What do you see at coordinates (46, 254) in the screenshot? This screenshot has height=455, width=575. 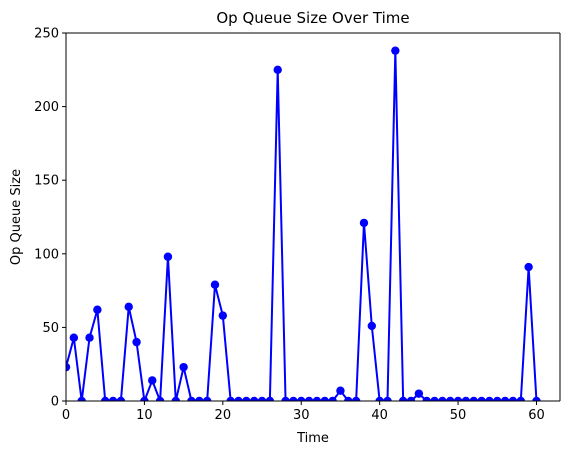 I see `y-tick-label: 100` at bounding box center [46, 254].